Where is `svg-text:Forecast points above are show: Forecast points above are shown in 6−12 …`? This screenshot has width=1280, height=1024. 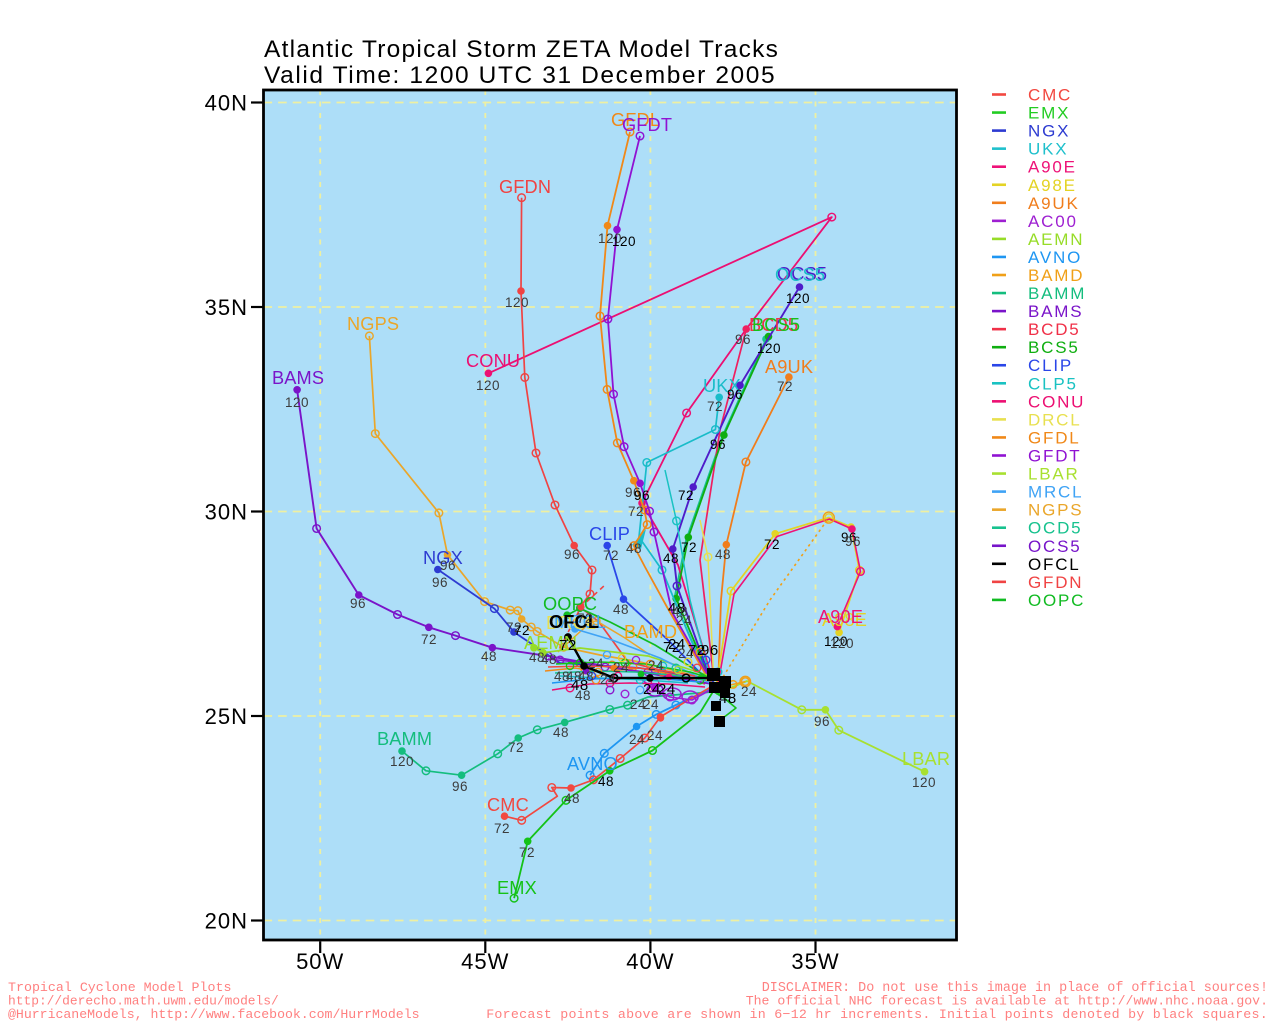 svg-text:Forecast points above are show: Forecast points above are shown in 6−12 … is located at coordinates (877, 1014).